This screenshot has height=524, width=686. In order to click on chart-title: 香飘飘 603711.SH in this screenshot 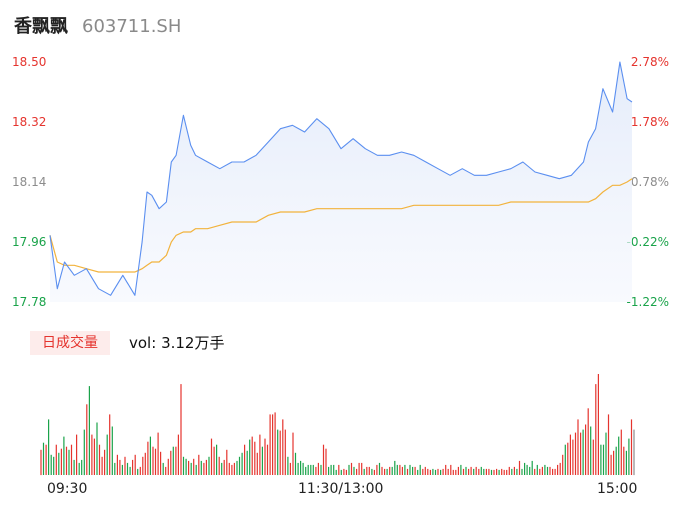, I will do `click(97, 25)`.